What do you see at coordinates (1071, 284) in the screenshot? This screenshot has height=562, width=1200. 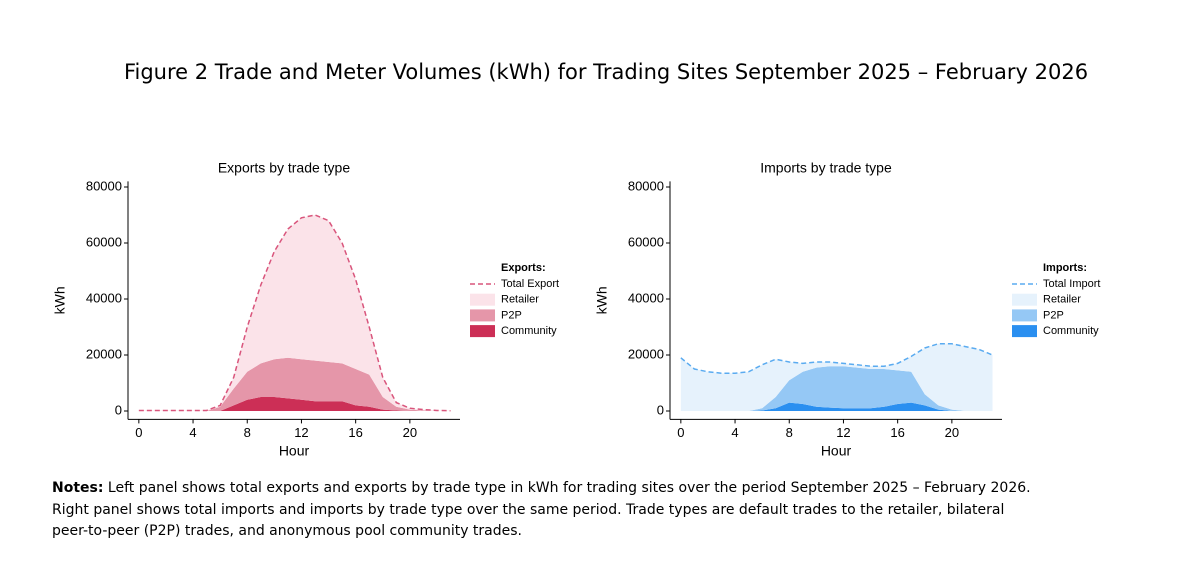 I see `legend-label: Total Import` at bounding box center [1071, 284].